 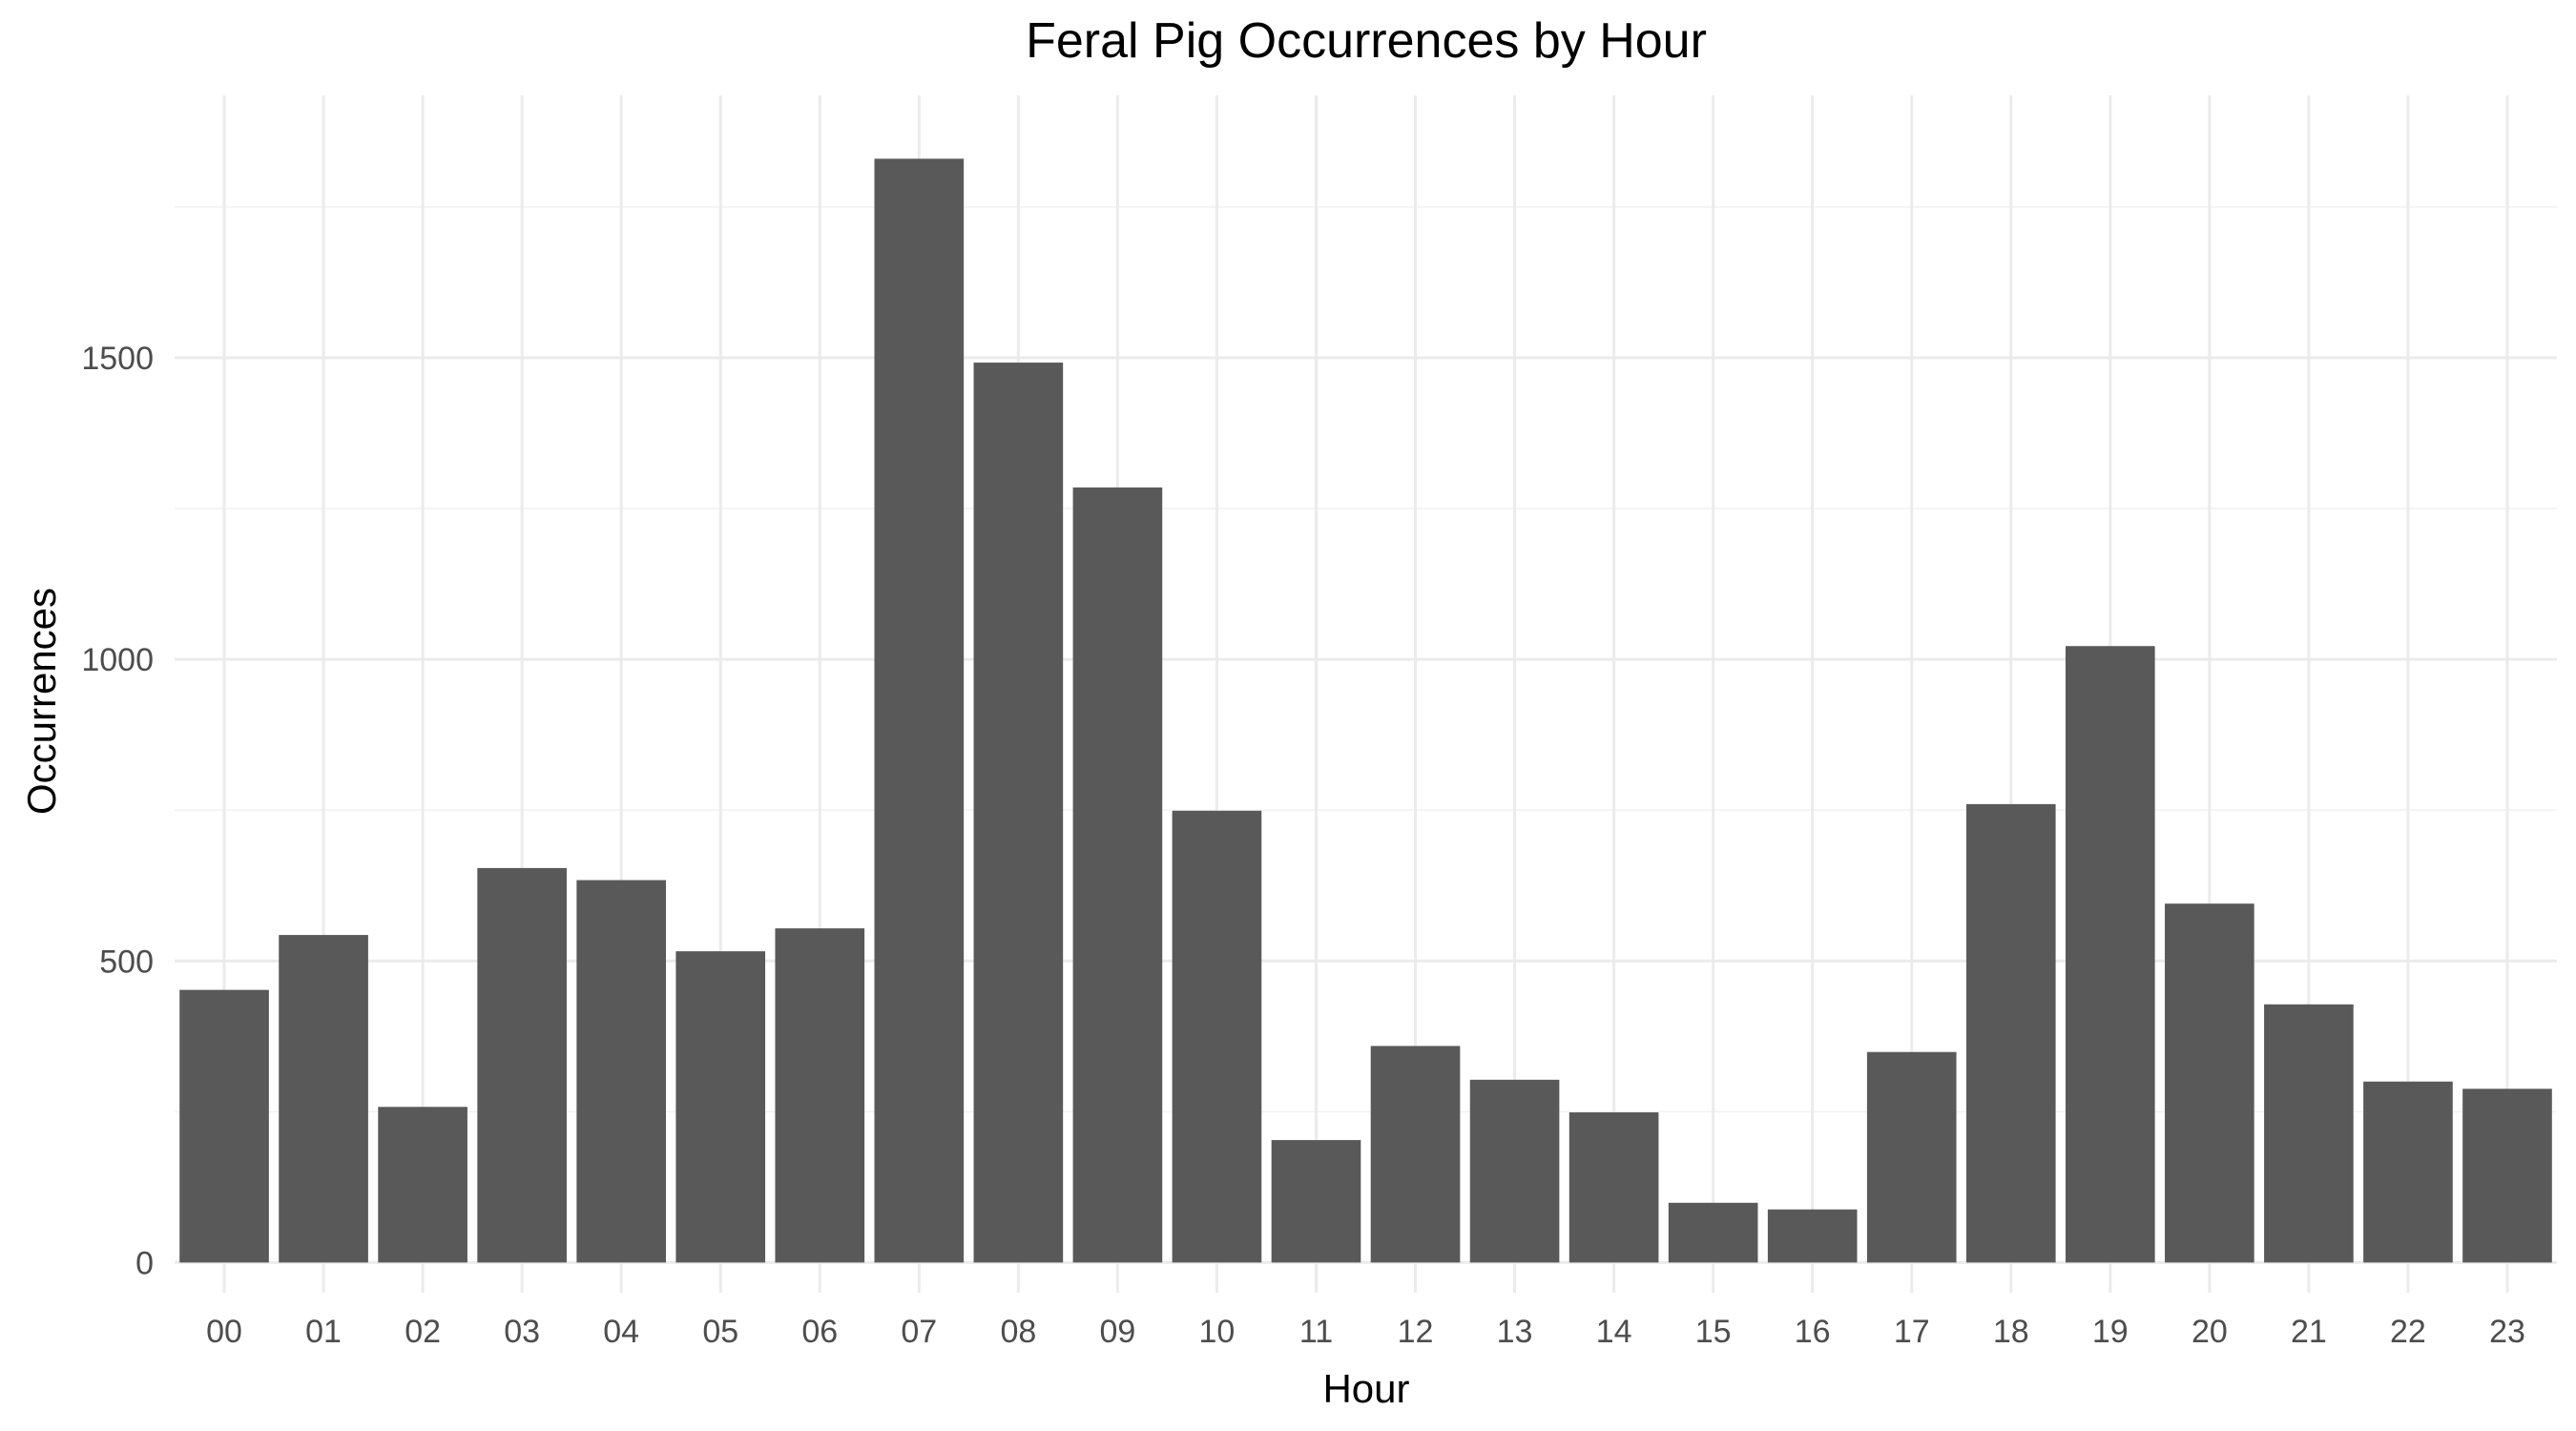 What do you see at coordinates (1366, 41) in the screenshot?
I see `chart-title: Feral Pig Occurrences by Hour` at bounding box center [1366, 41].